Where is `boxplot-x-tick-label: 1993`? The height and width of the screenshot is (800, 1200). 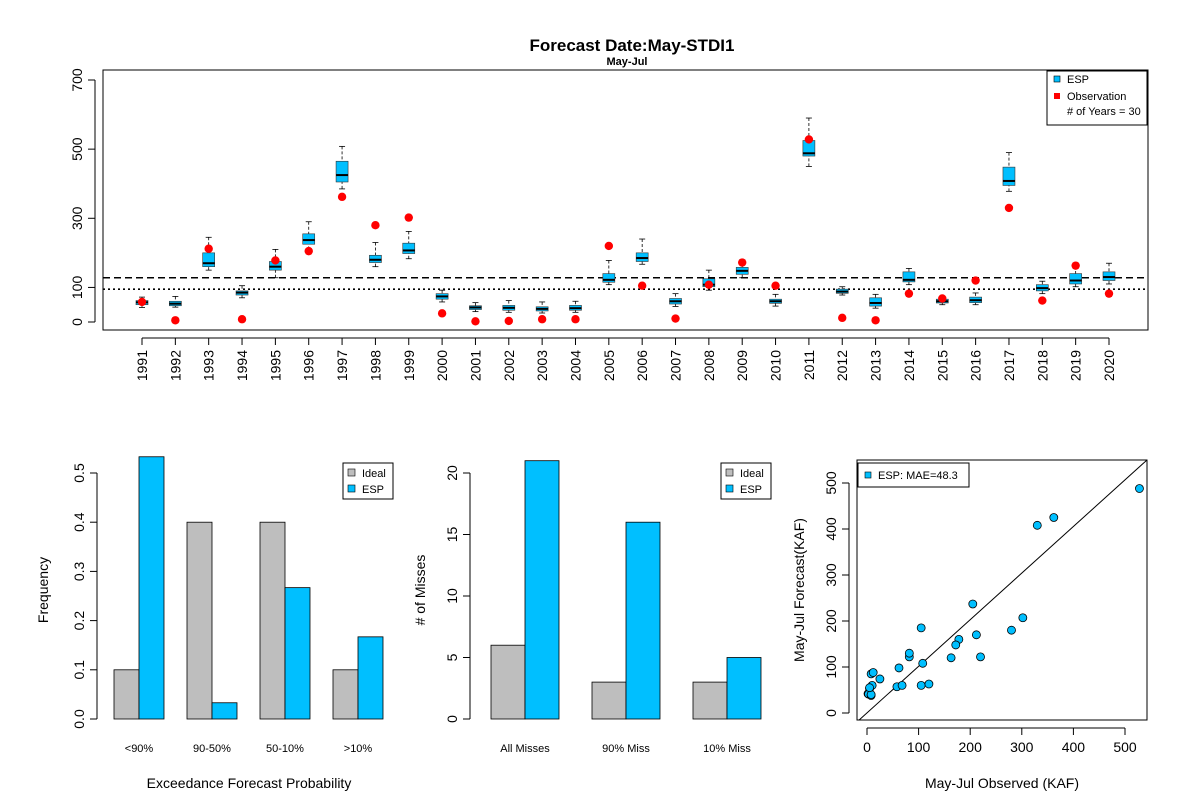
boxplot-x-tick-label: 1993 is located at coordinates (209, 365).